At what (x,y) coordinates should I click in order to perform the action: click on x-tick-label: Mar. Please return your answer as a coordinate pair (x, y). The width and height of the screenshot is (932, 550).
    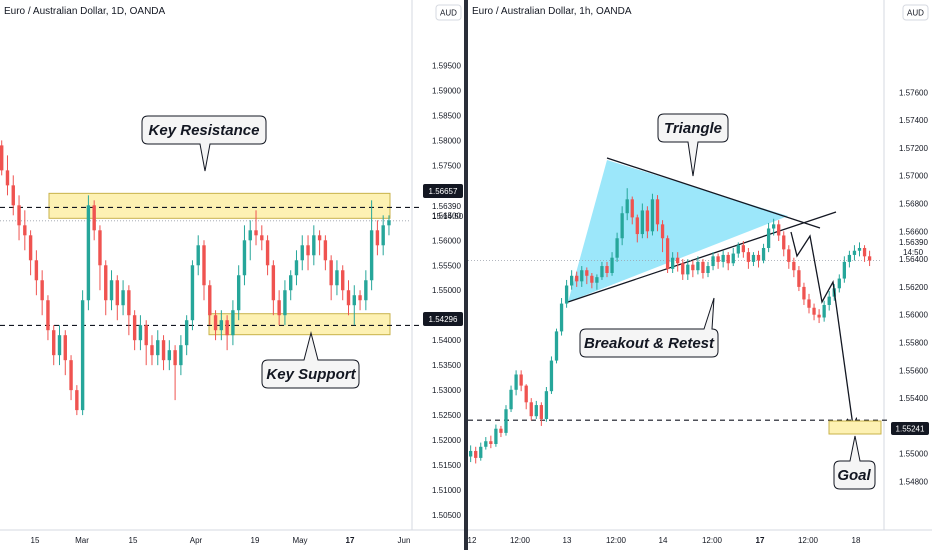
    Looking at the image, I should click on (82, 540).